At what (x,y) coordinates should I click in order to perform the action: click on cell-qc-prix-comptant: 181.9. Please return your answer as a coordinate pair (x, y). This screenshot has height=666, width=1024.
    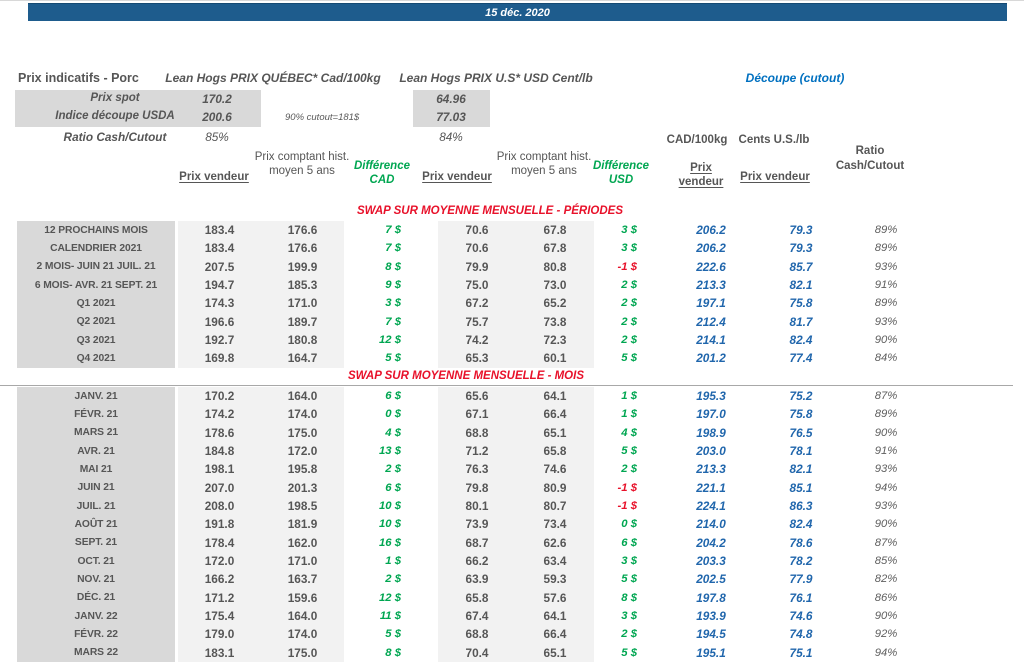
    Looking at the image, I should click on (302, 524).